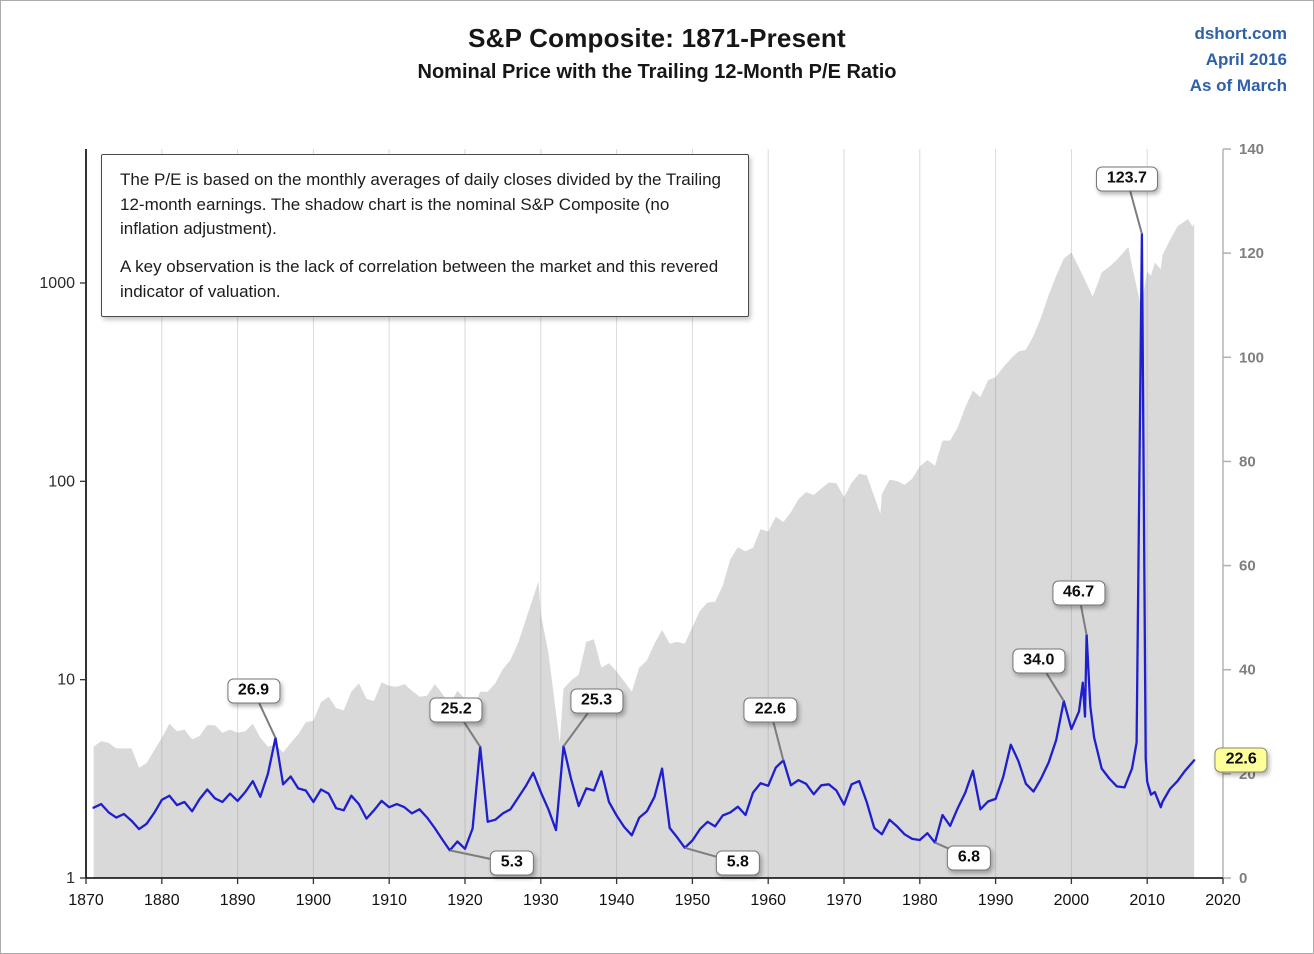  I want to click on source-site: dshort.com, so click(1240, 33).